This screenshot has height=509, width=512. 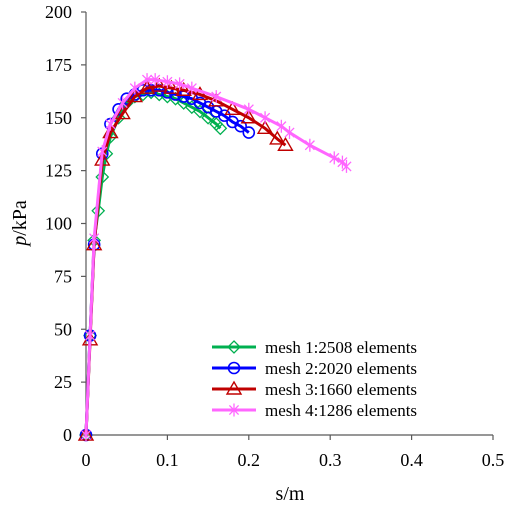 What do you see at coordinates (341, 347) in the screenshot?
I see `legend-label: mesh 1:2508 elements` at bounding box center [341, 347].